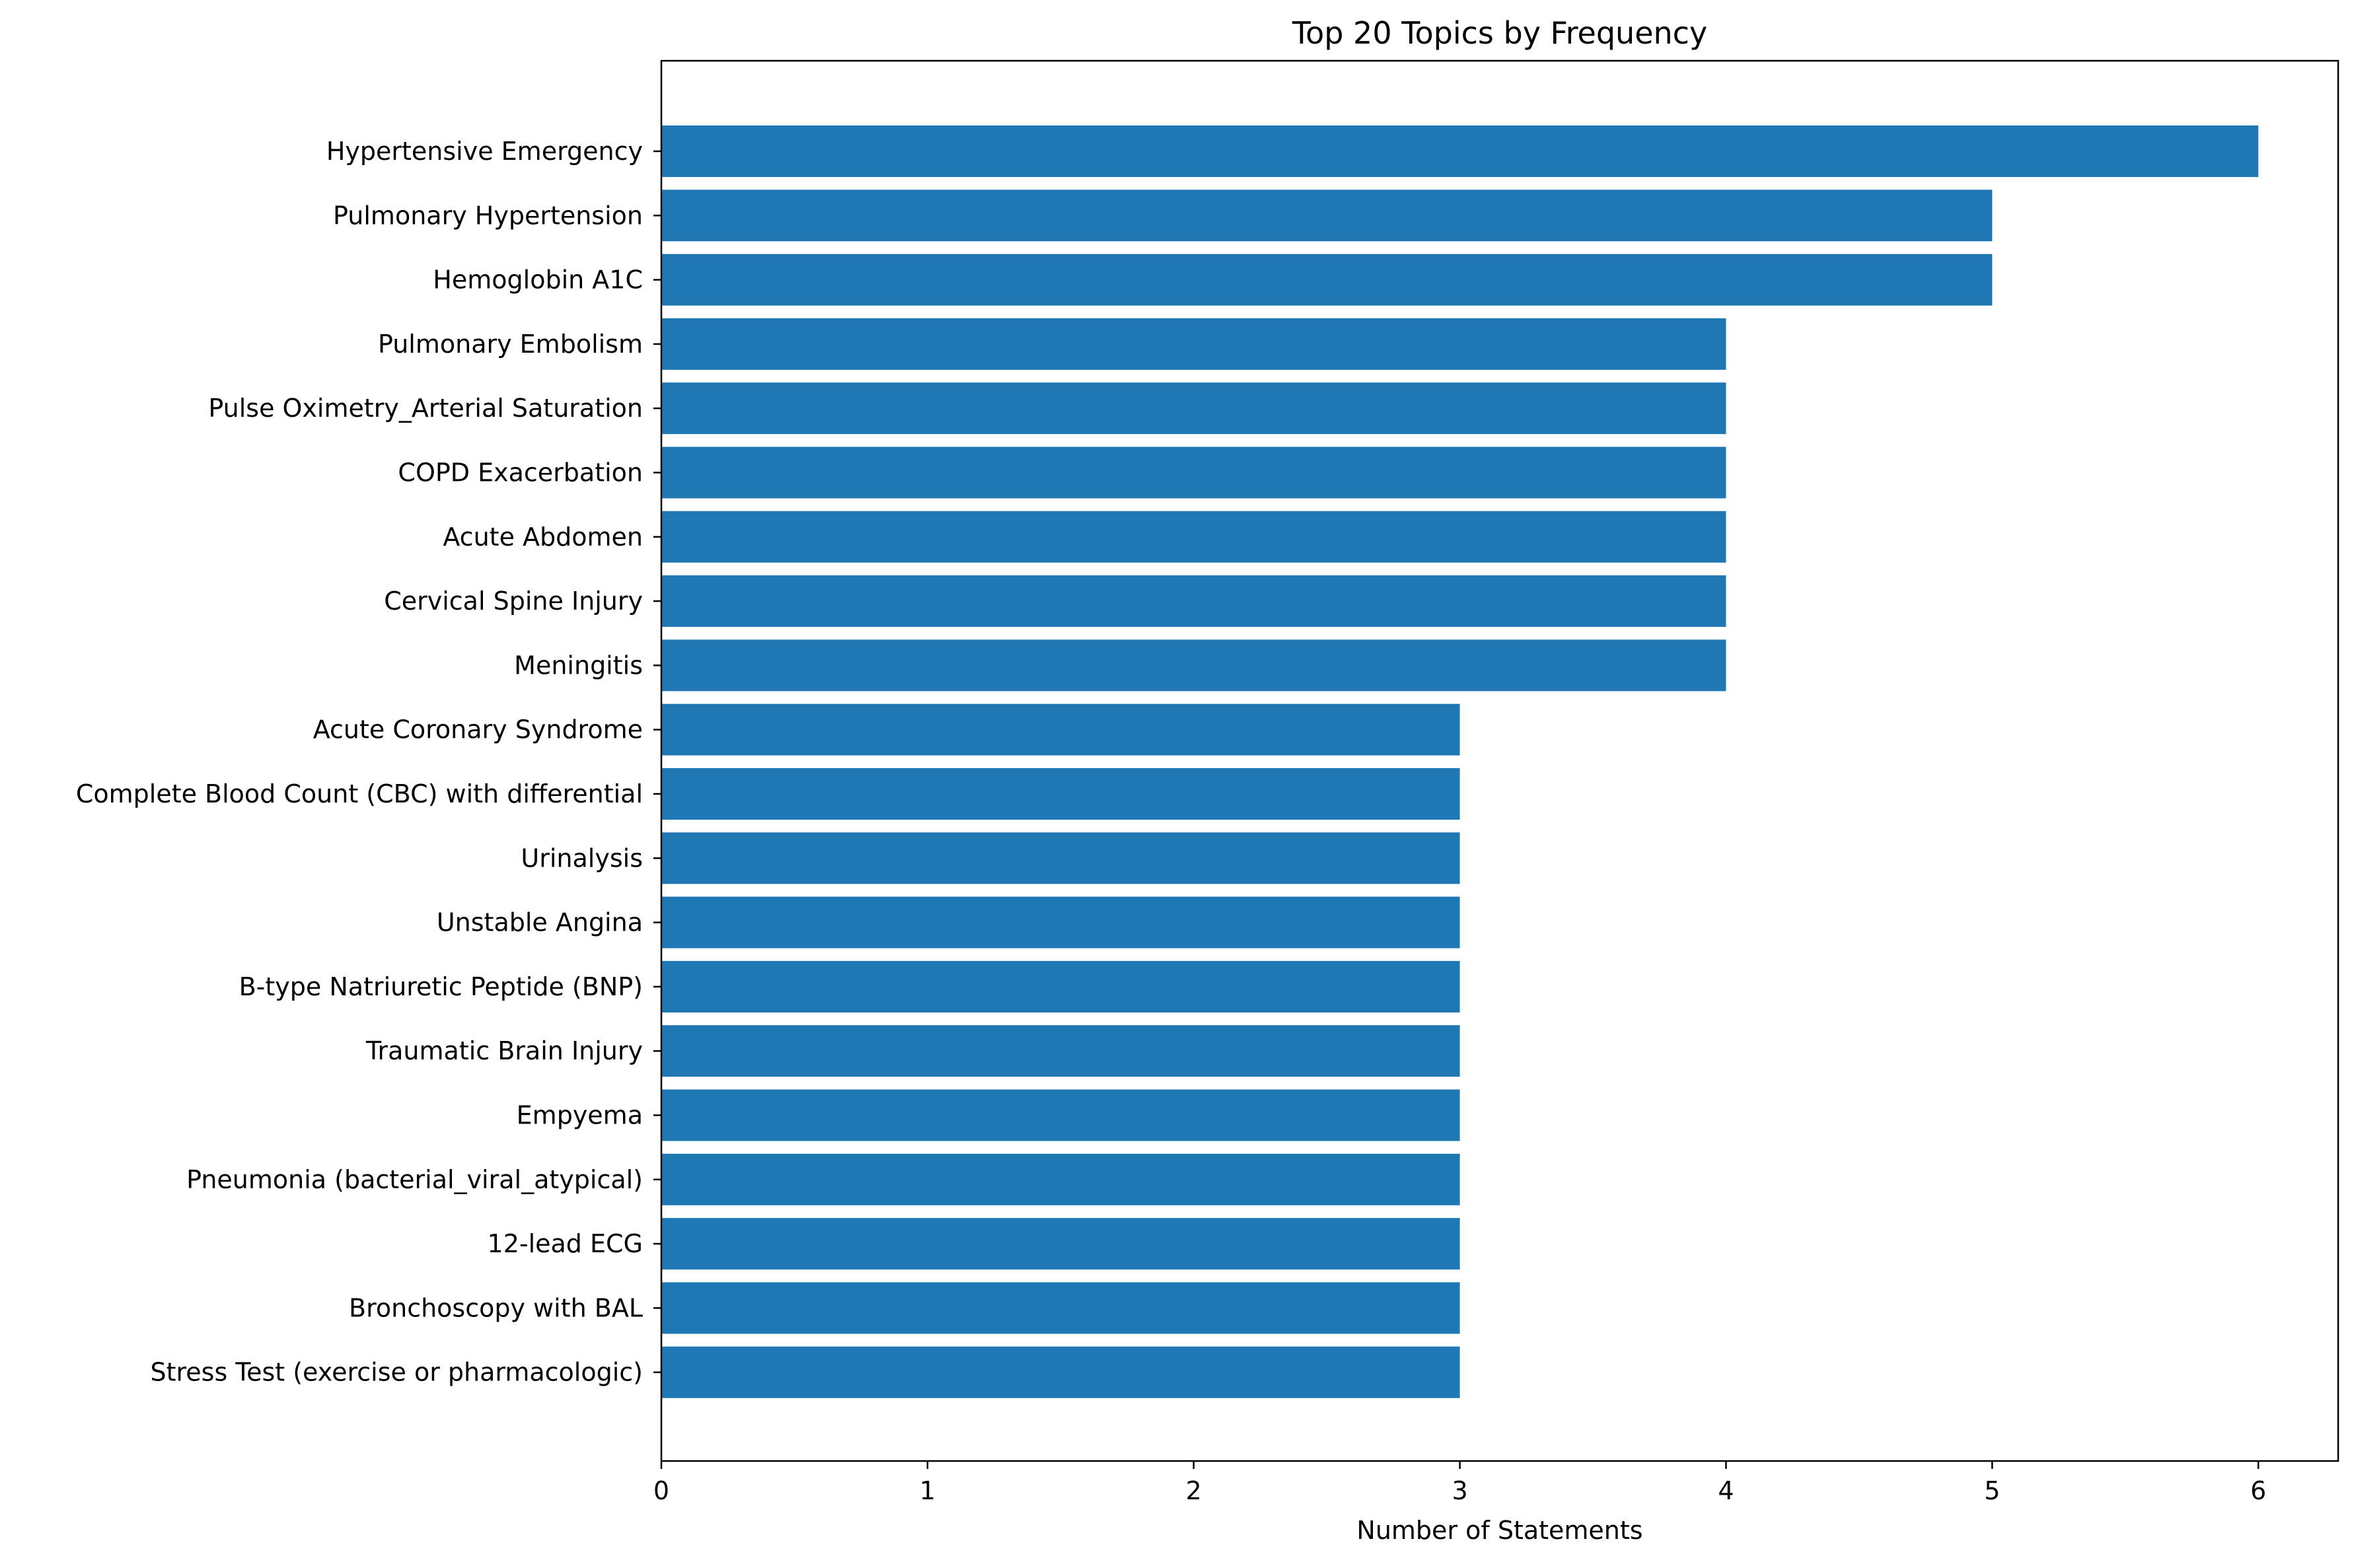 The image size is (2358, 1568). What do you see at coordinates (582, 858) in the screenshot?
I see `y-tick-label: Urinalysis` at bounding box center [582, 858].